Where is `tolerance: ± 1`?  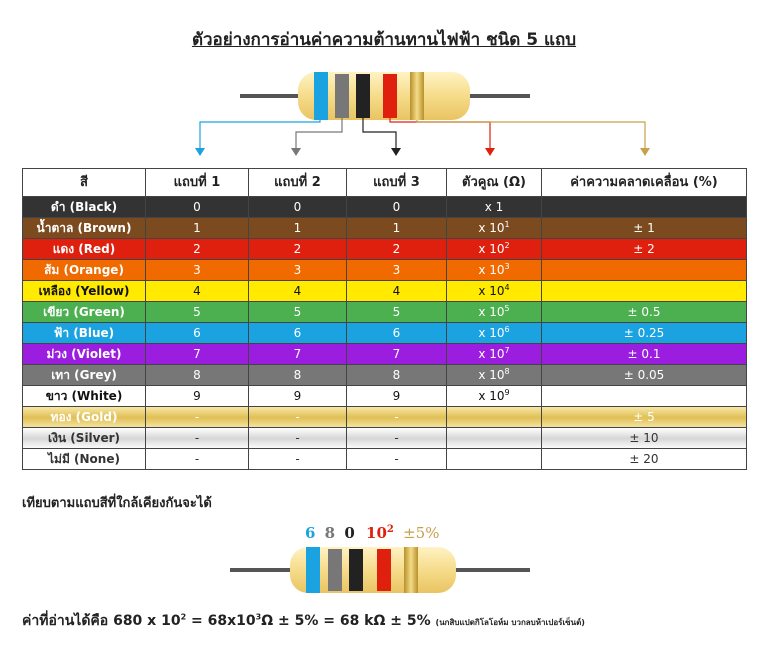
tolerance: ± 1 is located at coordinates (644, 228).